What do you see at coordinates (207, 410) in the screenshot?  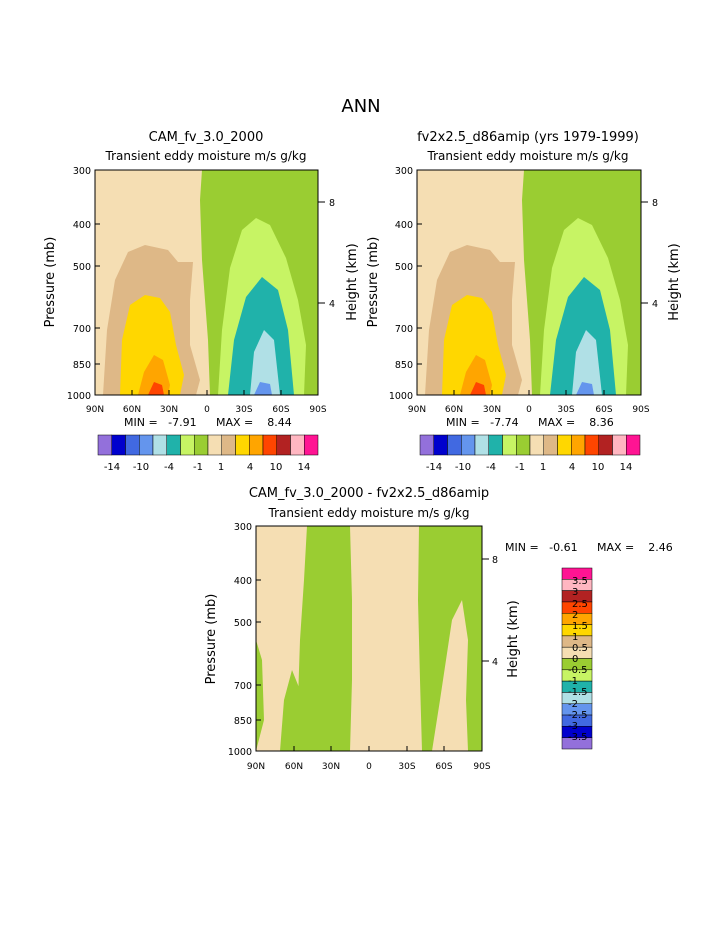 I see `panel-a-xtick-0: 0` at bounding box center [207, 410].